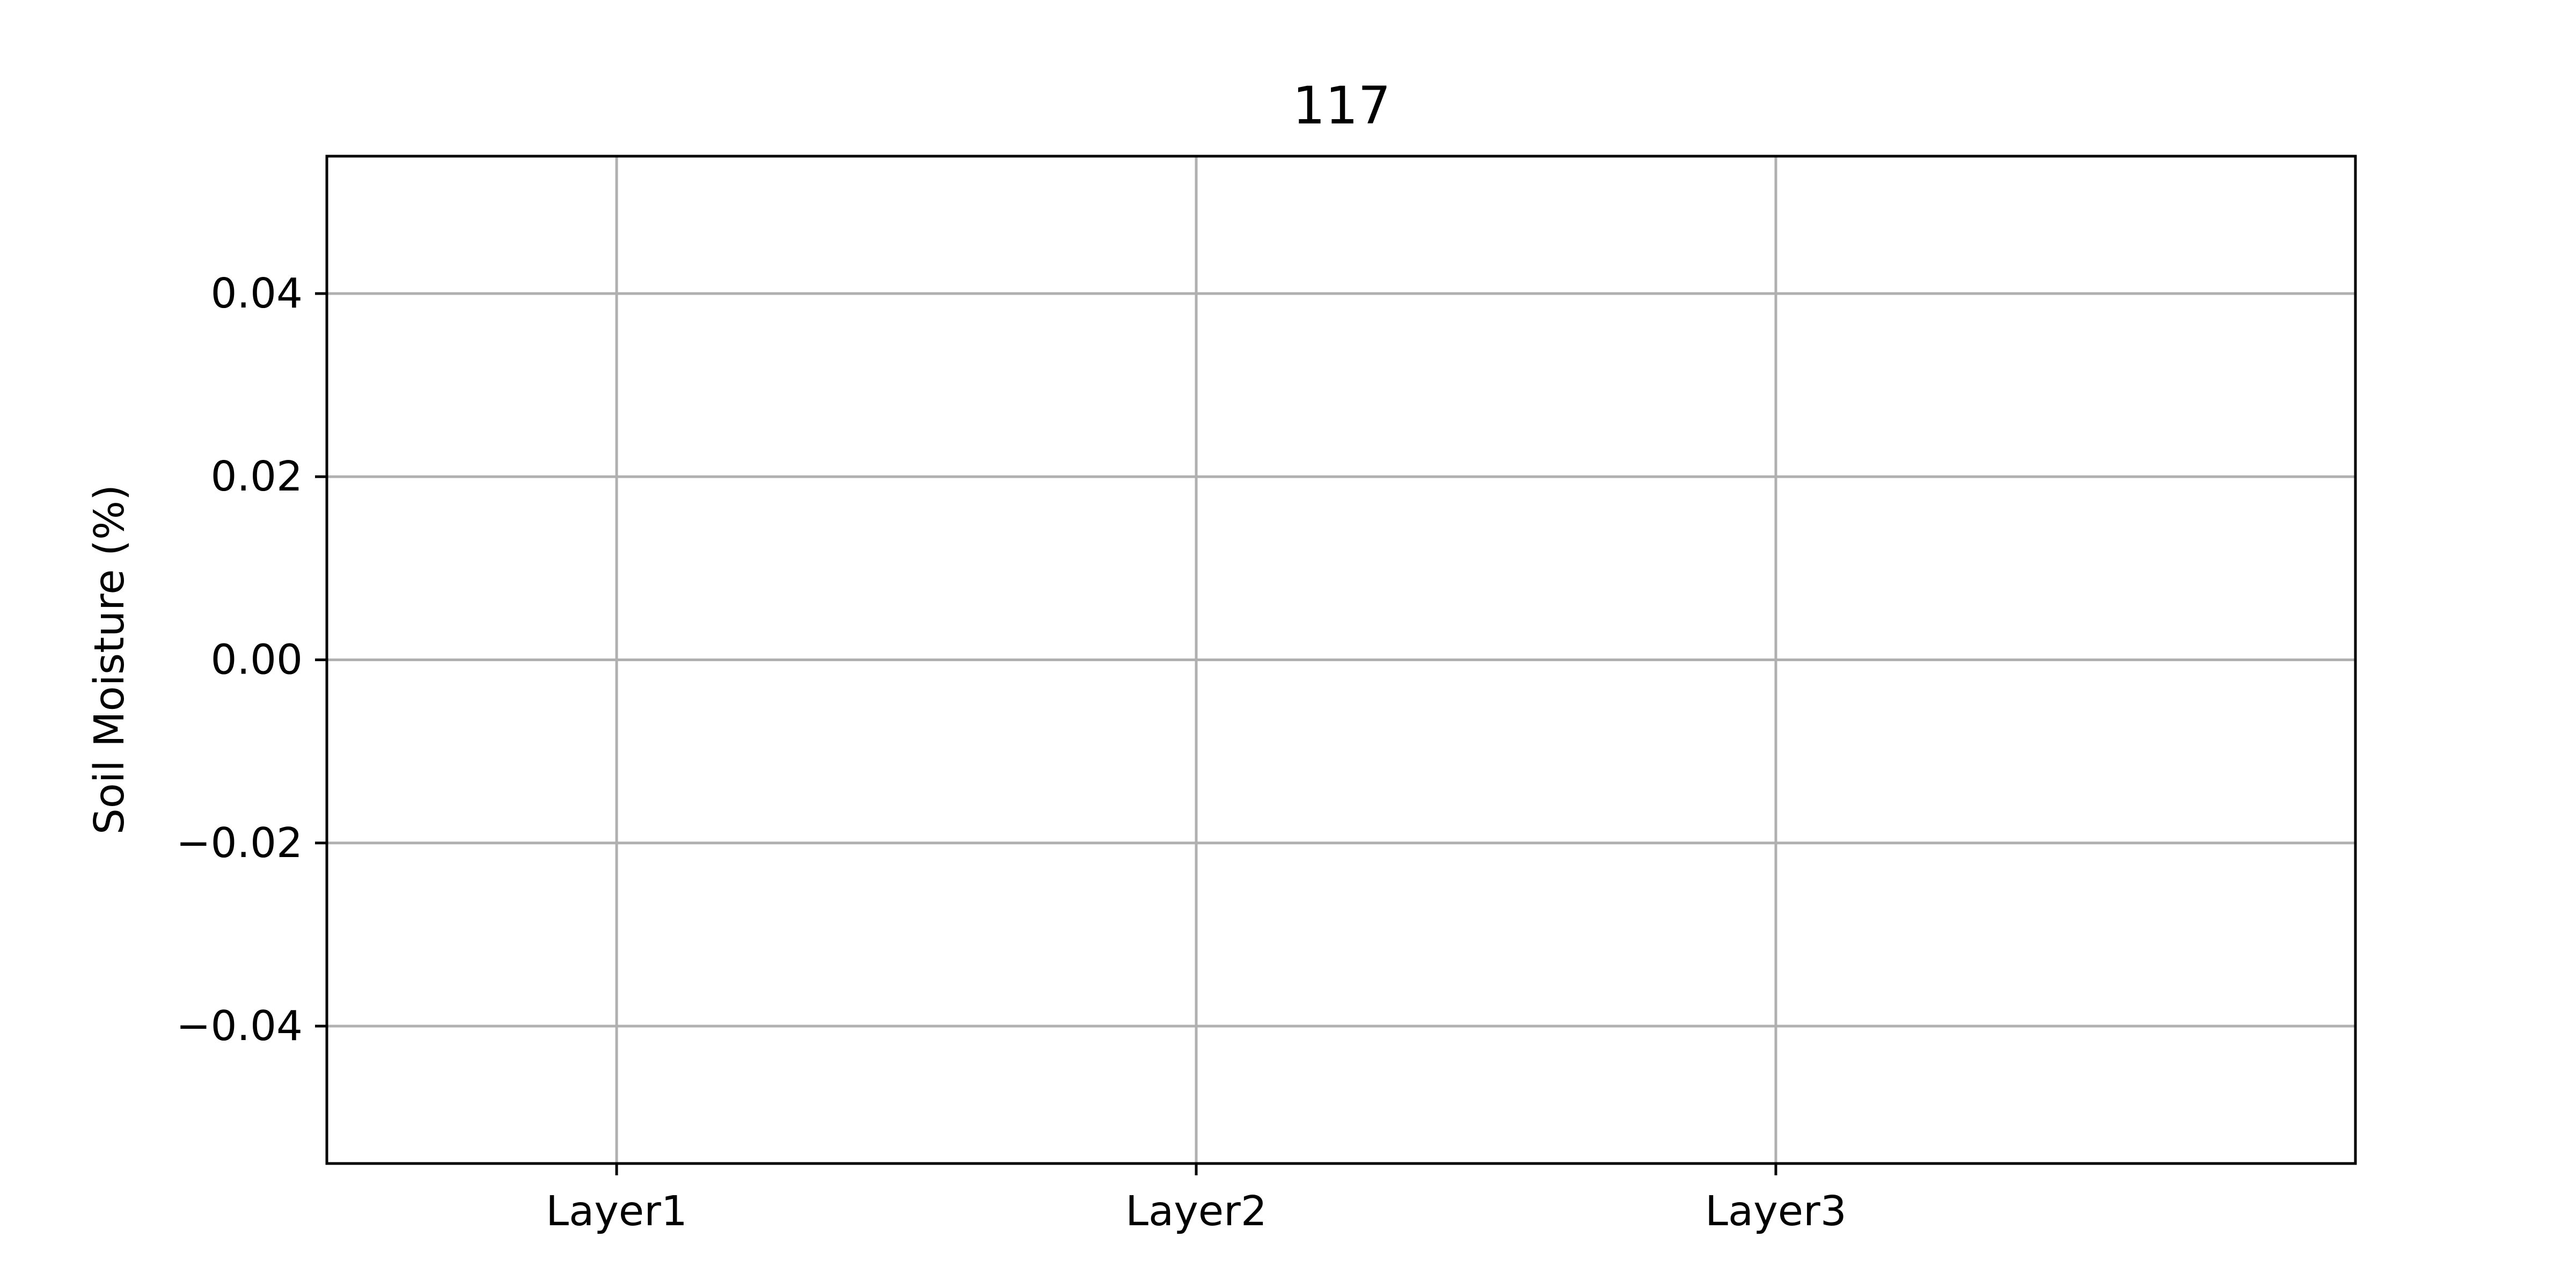 This screenshot has width=2576, height=1288. I want to click on y-tick-label: 0.04, so click(257, 294).